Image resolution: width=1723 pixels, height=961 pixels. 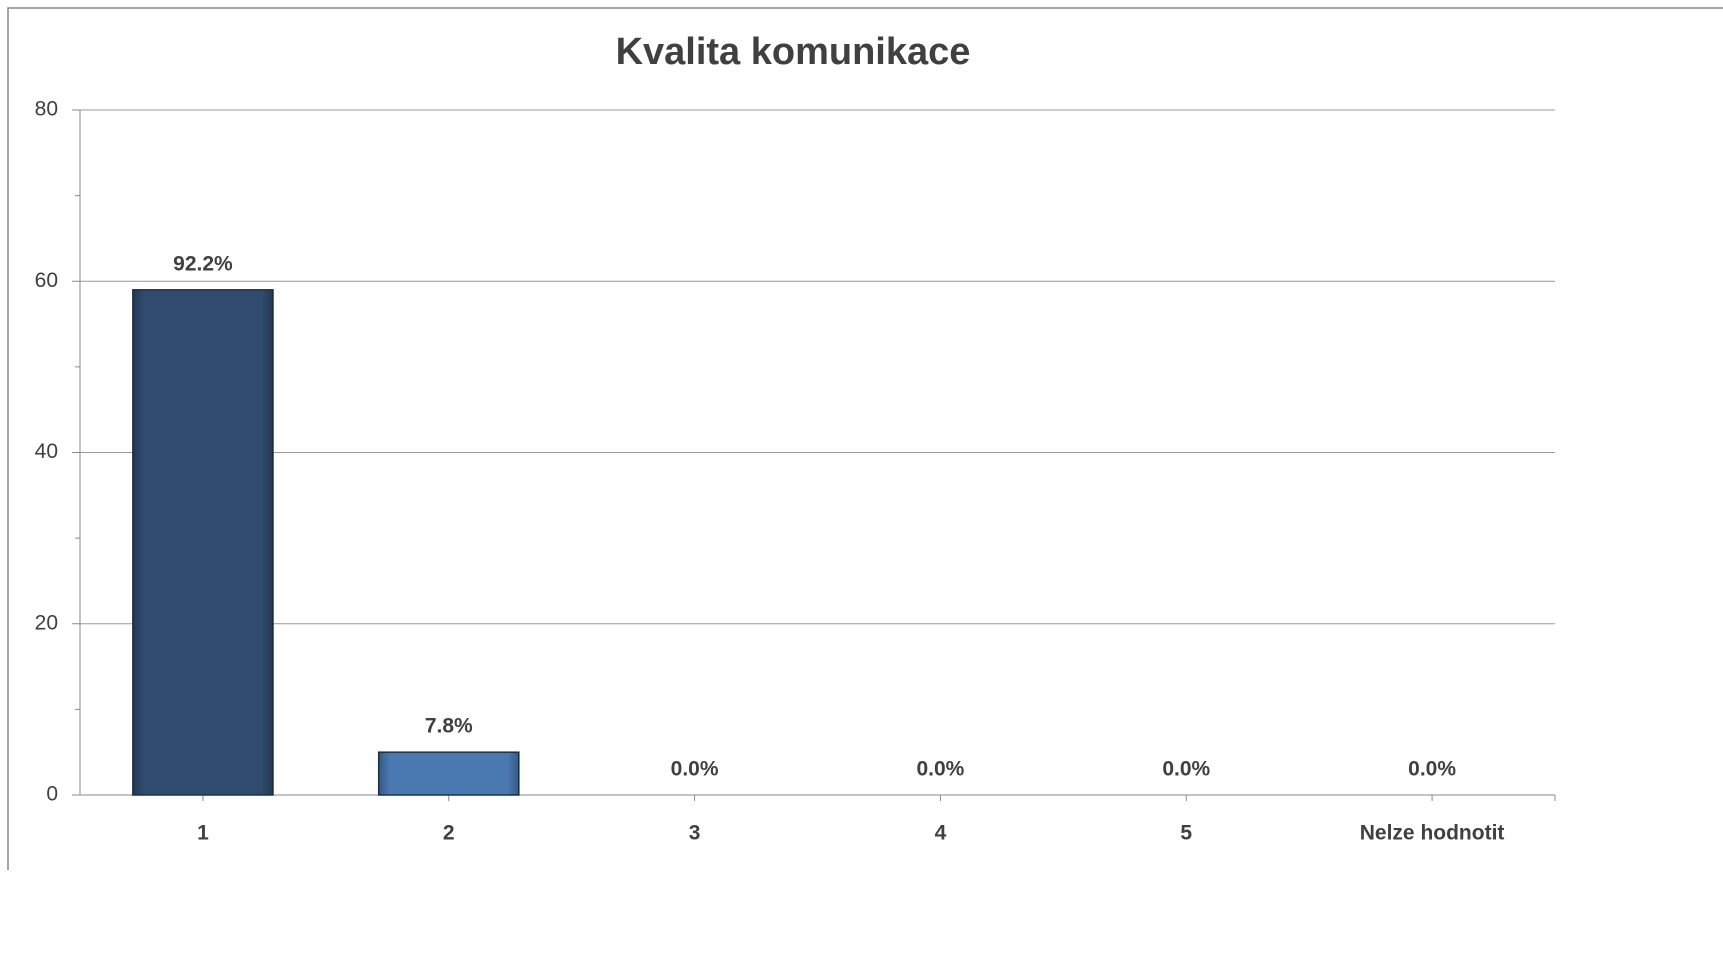 I want to click on y-tick-label: 20, so click(x=46, y=622).